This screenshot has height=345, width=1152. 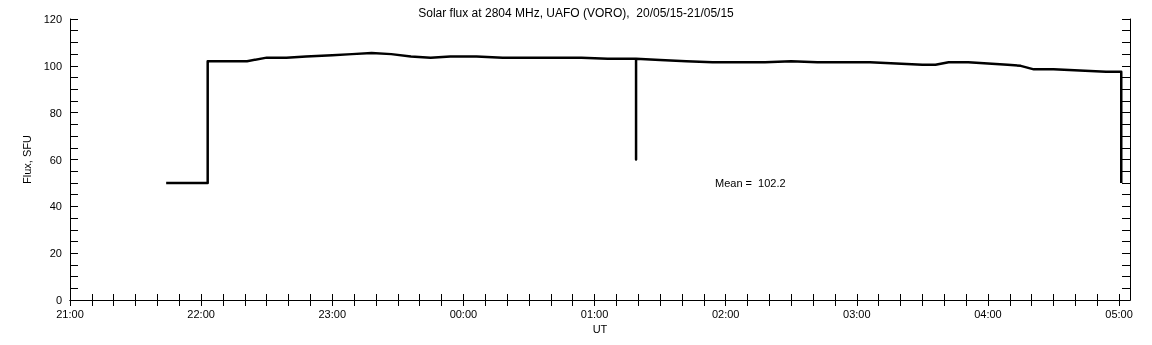 What do you see at coordinates (725, 313) in the screenshot?
I see `x-tick-label: 02:00` at bounding box center [725, 313].